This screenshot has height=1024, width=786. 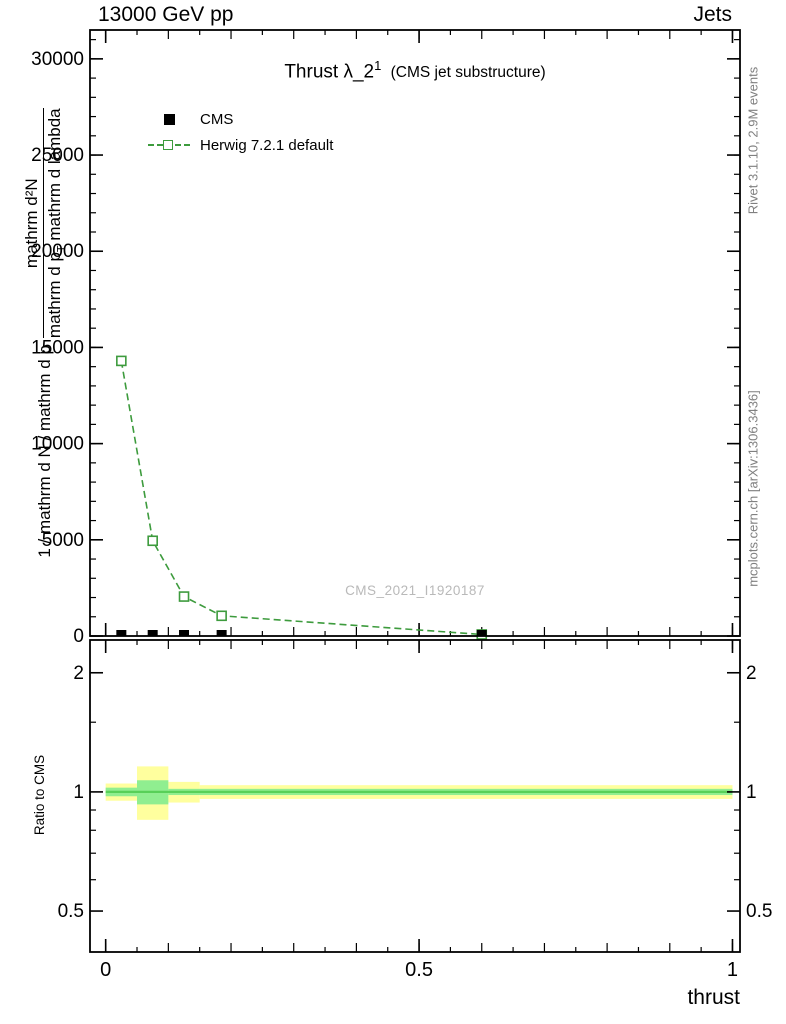 What do you see at coordinates (71, 911) in the screenshot?
I see `ratio-y-tick-label-left: 0.5` at bounding box center [71, 911].